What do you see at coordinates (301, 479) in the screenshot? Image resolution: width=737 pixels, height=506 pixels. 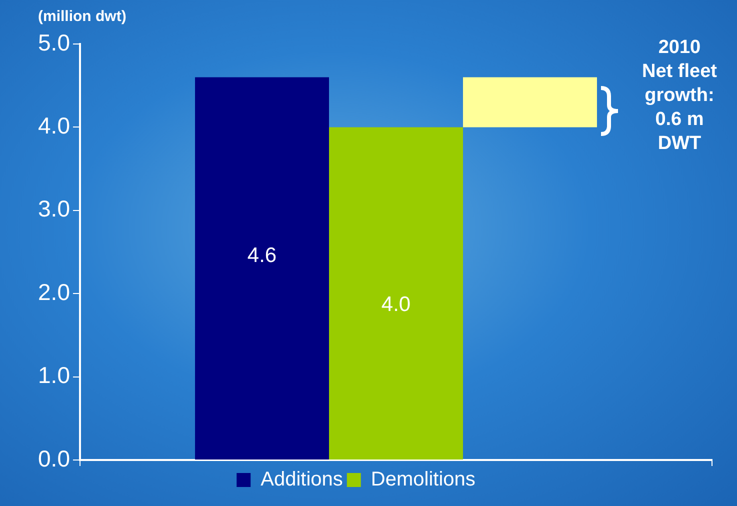 I see `legend-label: Additions` at bounding box center [301, 479].